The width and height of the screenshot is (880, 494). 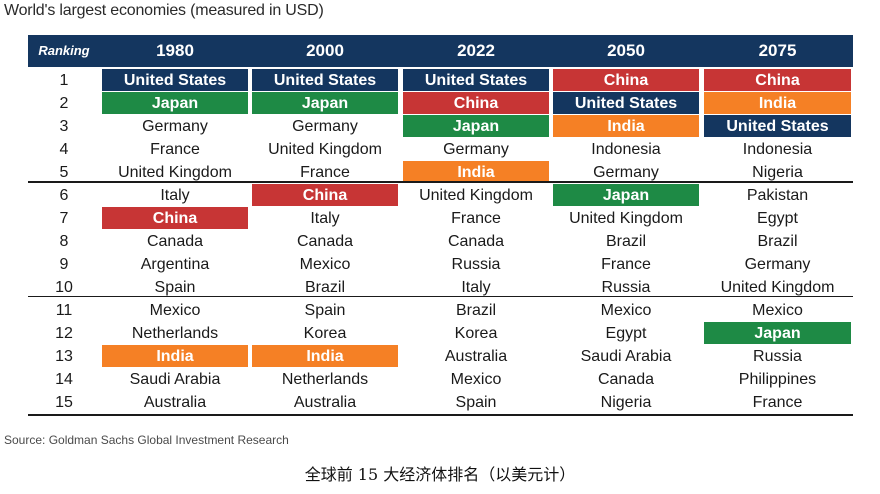 What do you see at coordinates (64, 287) in the screenshot?
I see `rank-number: 10` at bounding box center [64, 287].